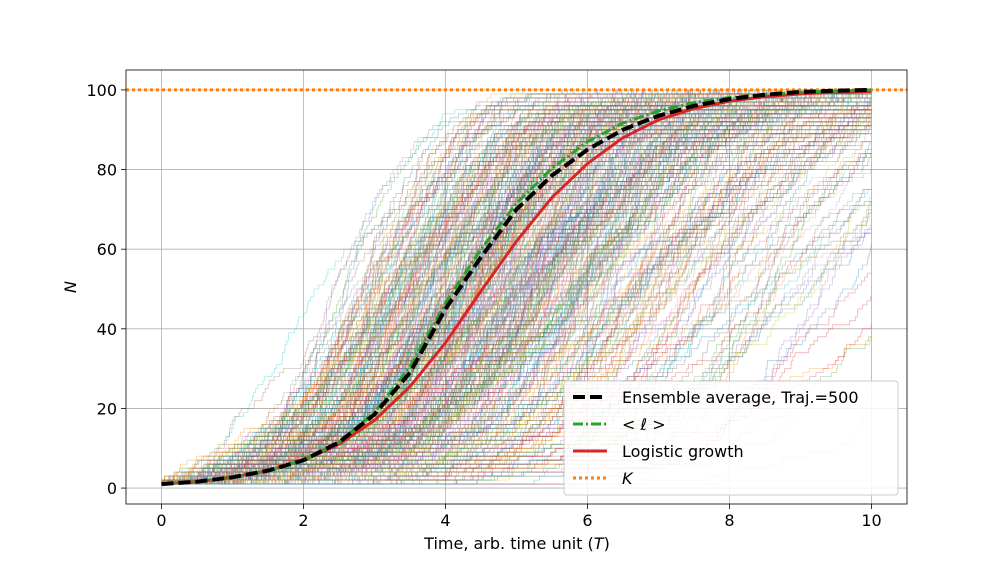  What do you see at coordinates (112, 488) in the screenshot?
I see `y-tick-label: 0` at bounding box center [112, 488].